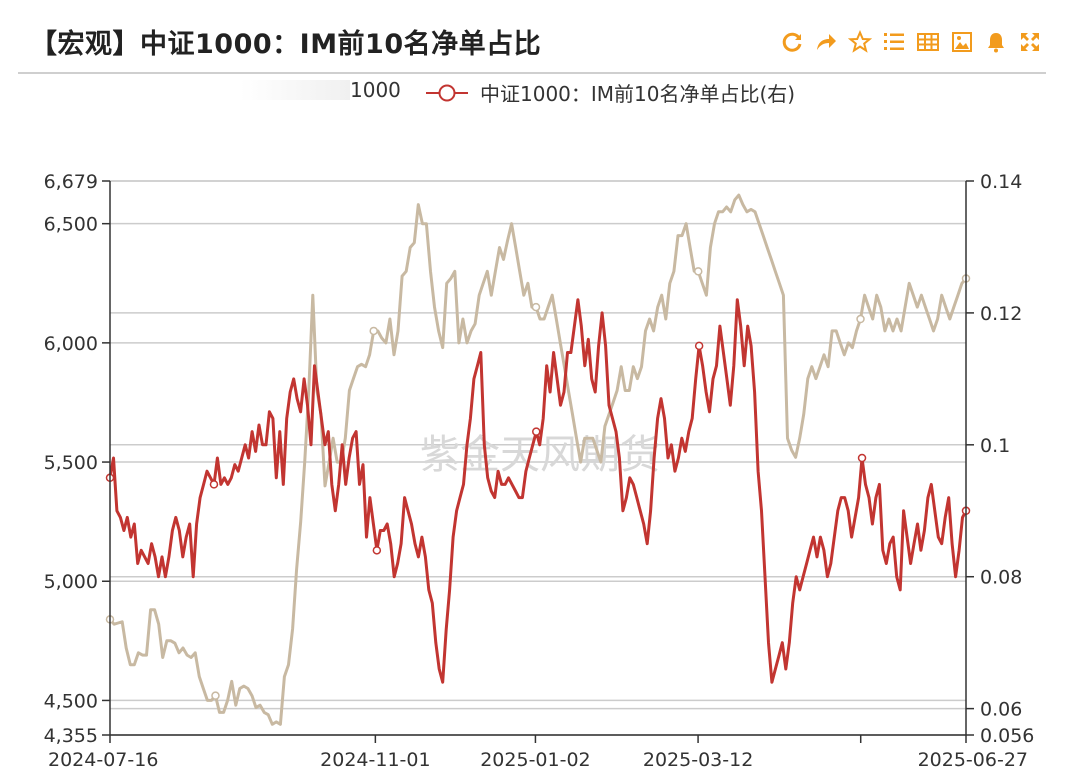 The height and width of the screenshot is (778, 1080). What do you see at coordinates (860, 42) in the screenshot?
I see `star-icon` at bounding box center [860, 42].